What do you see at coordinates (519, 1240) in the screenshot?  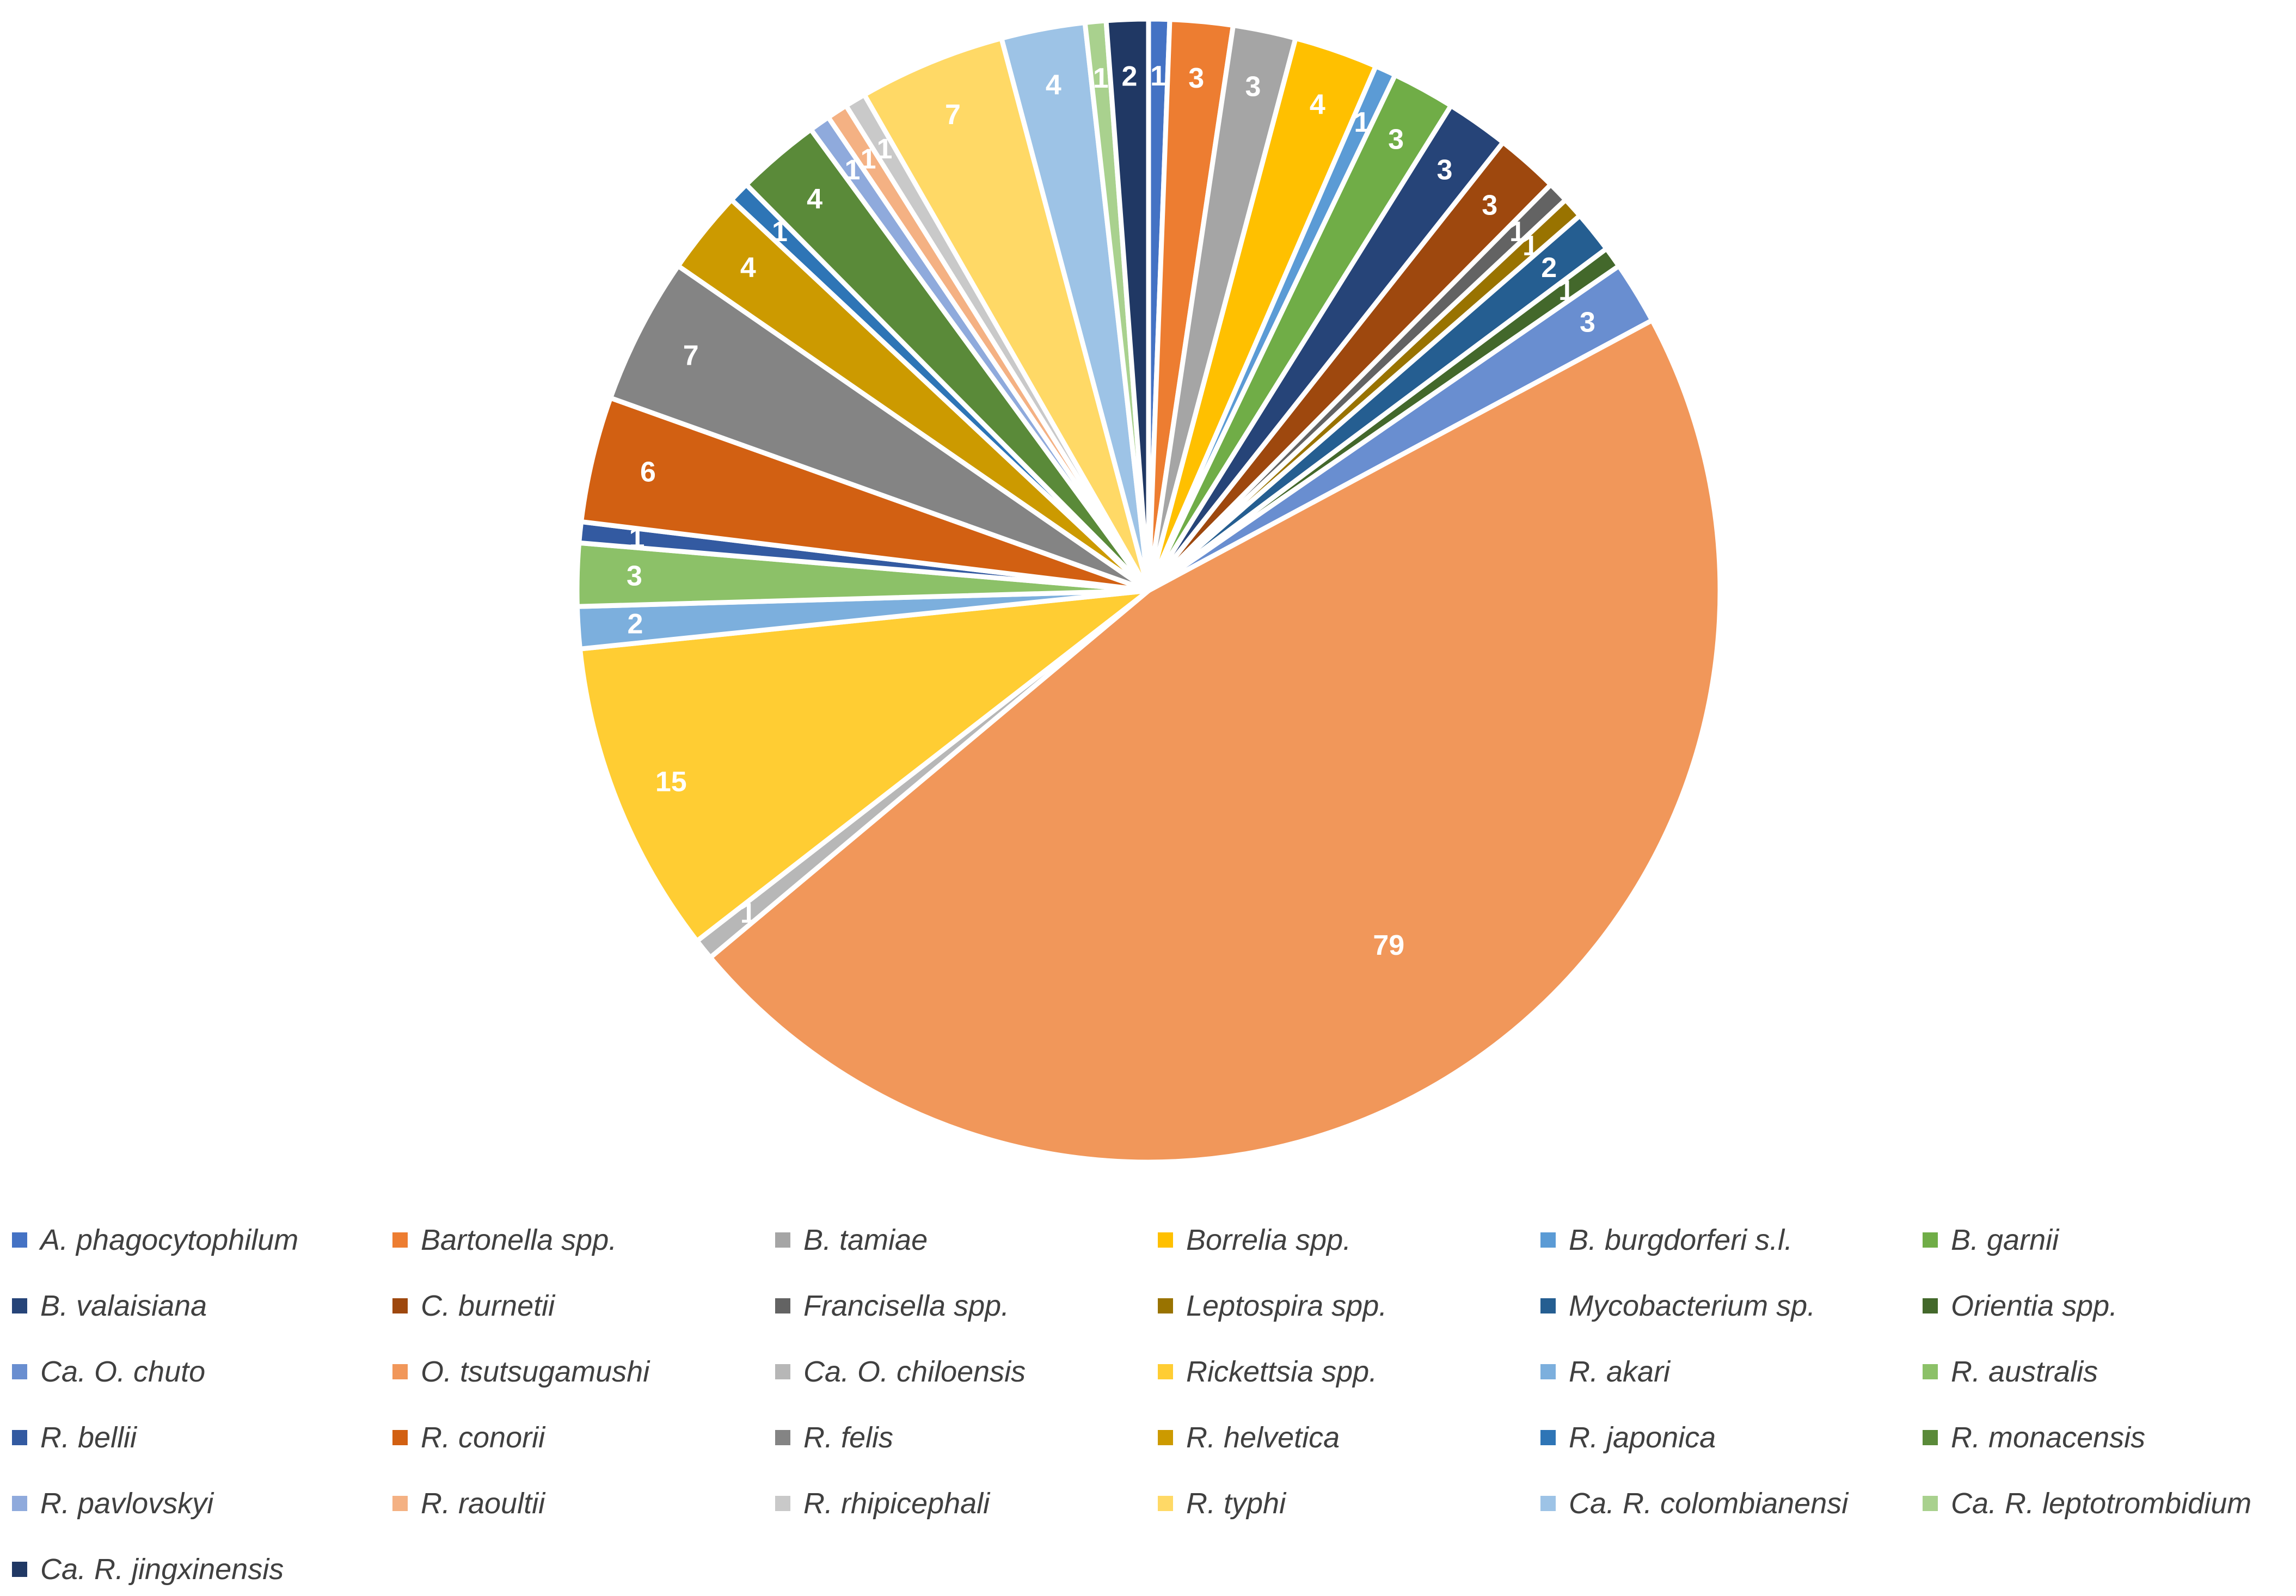 I see `legend-label: Bartonella spp.` at bounding box center [519, 1240].